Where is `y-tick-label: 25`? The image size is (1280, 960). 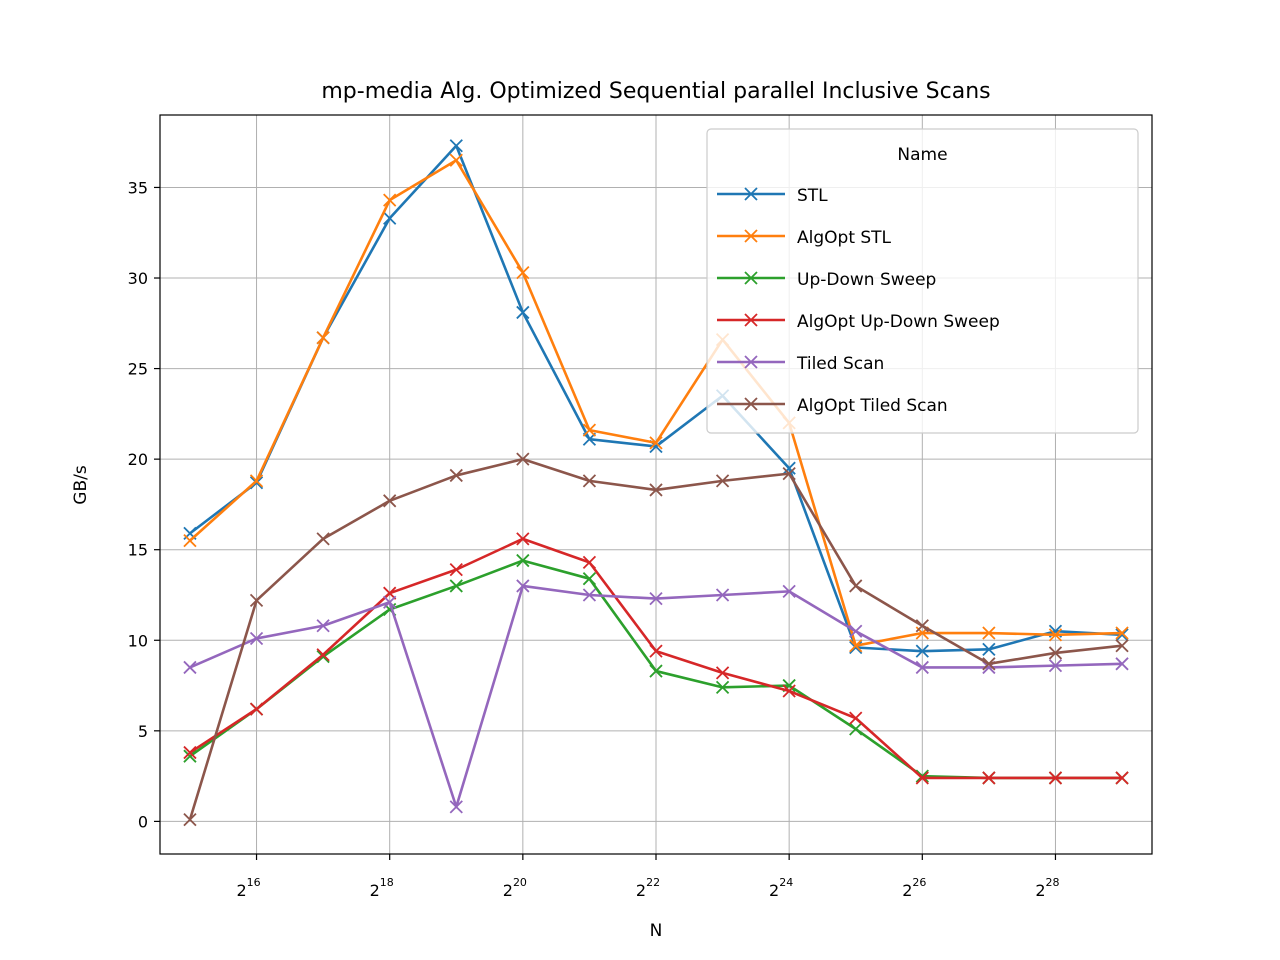
y-tick-label: 25 is located at coordinates (138, 369).